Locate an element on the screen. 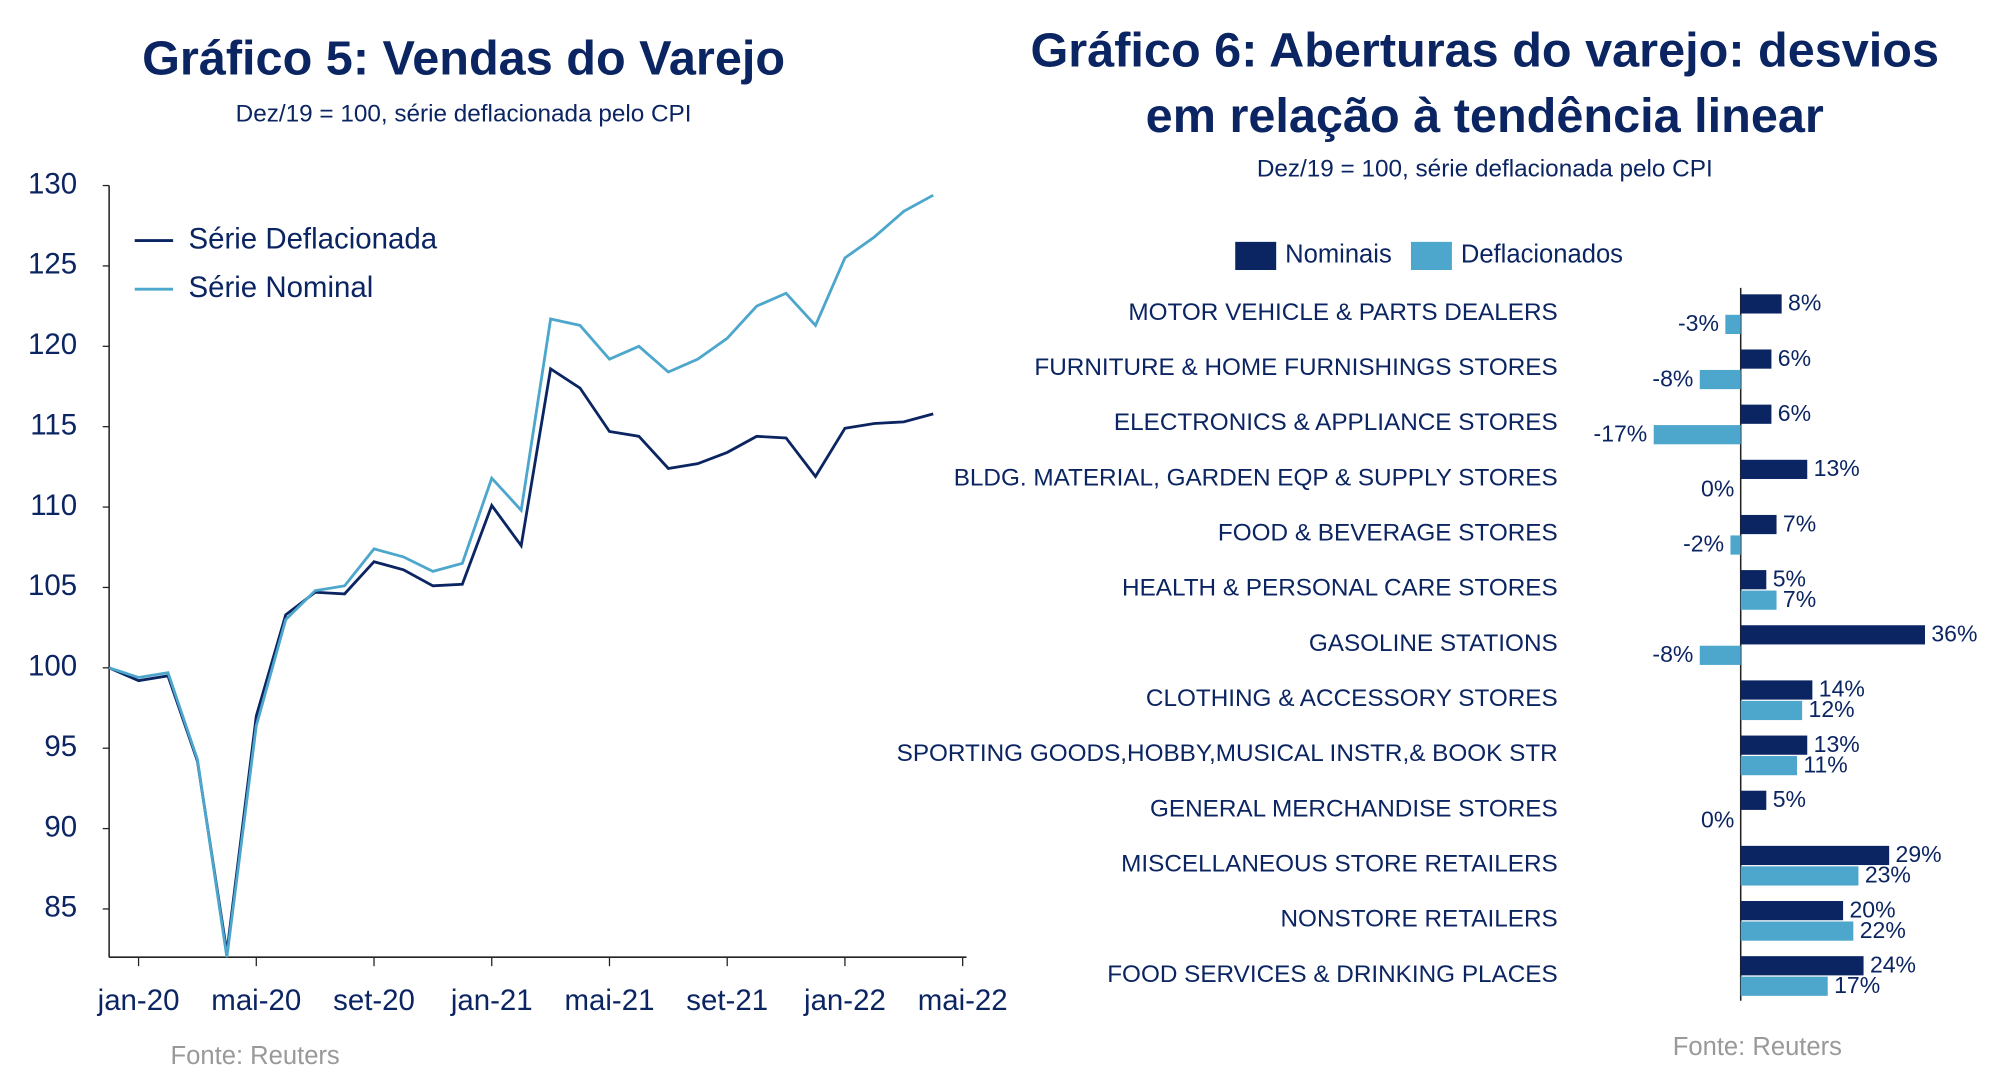  value-label: -2% is located at coordinates (1703, 544).